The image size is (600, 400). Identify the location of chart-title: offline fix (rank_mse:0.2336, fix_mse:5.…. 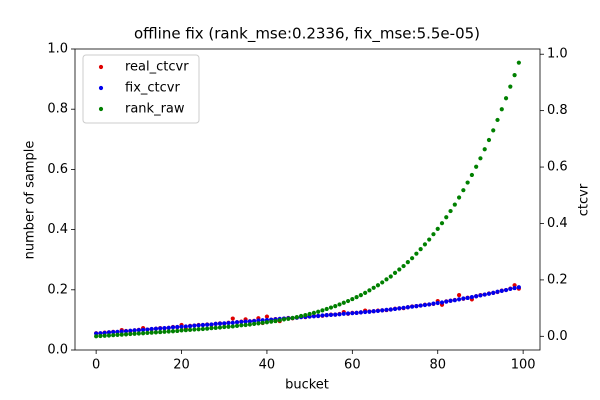
(307, 34).